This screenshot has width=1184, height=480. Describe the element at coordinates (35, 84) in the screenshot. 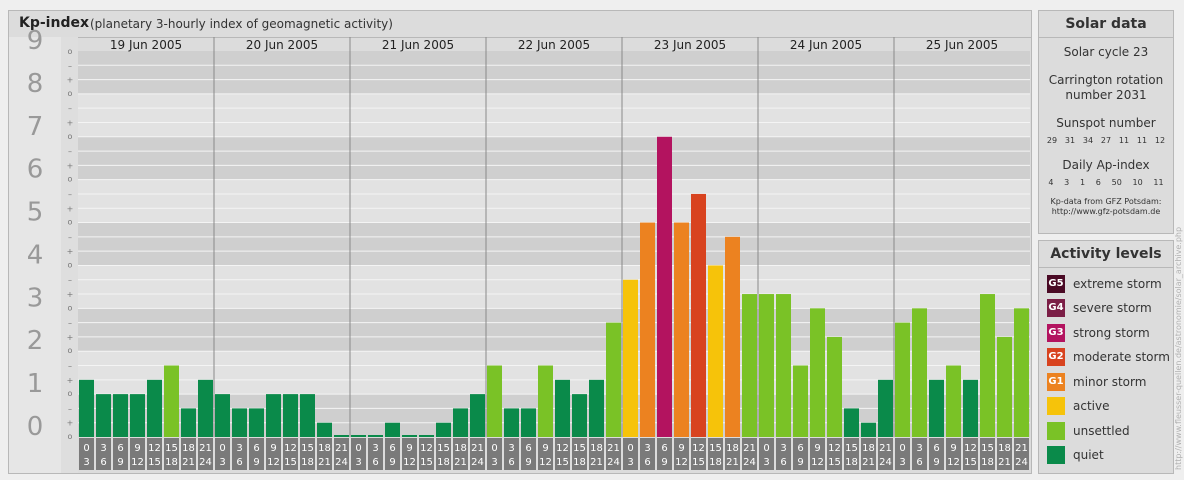

I see `y-tick-label: 8` at that location.